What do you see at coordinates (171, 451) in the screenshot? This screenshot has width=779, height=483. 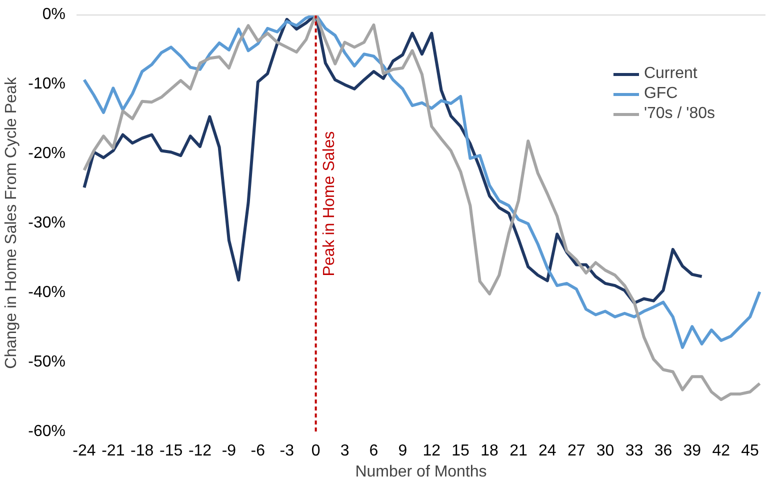 I see `x-tick-label: -15` at bounding box center [171, 451].